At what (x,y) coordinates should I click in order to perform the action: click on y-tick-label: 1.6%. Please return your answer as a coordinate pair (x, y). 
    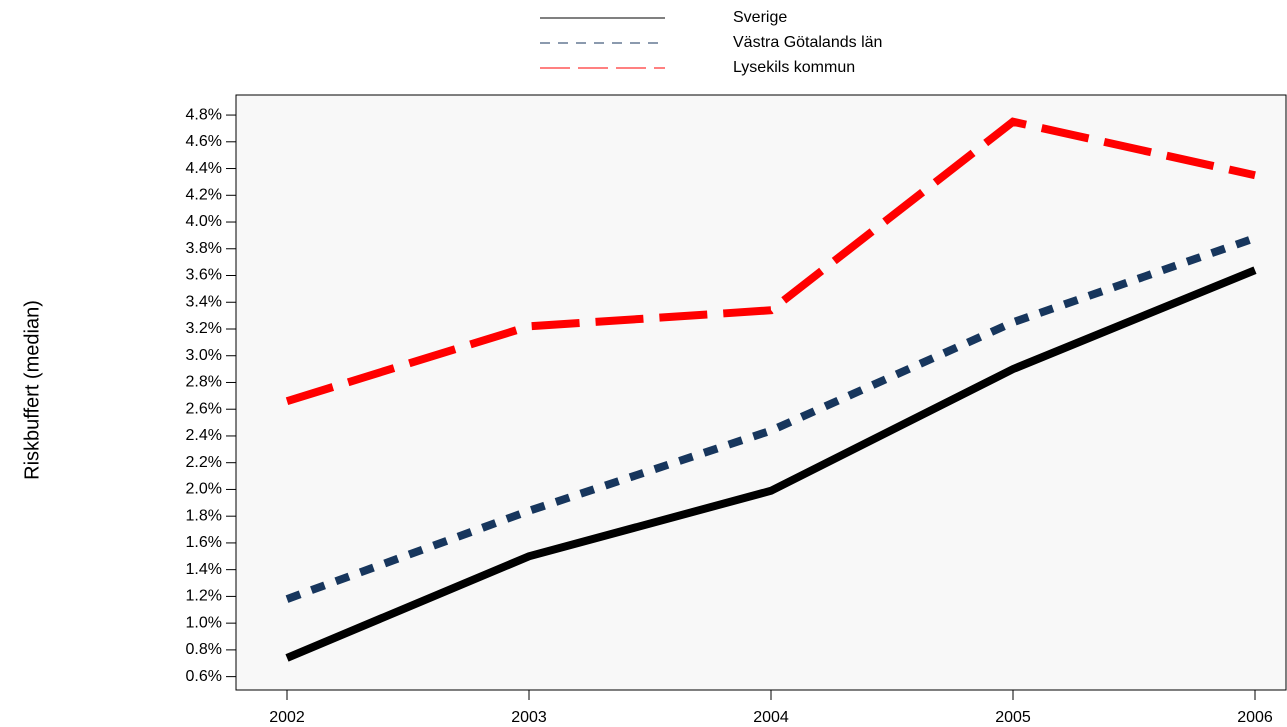
    Looking at the image, I should click on (204, 542).